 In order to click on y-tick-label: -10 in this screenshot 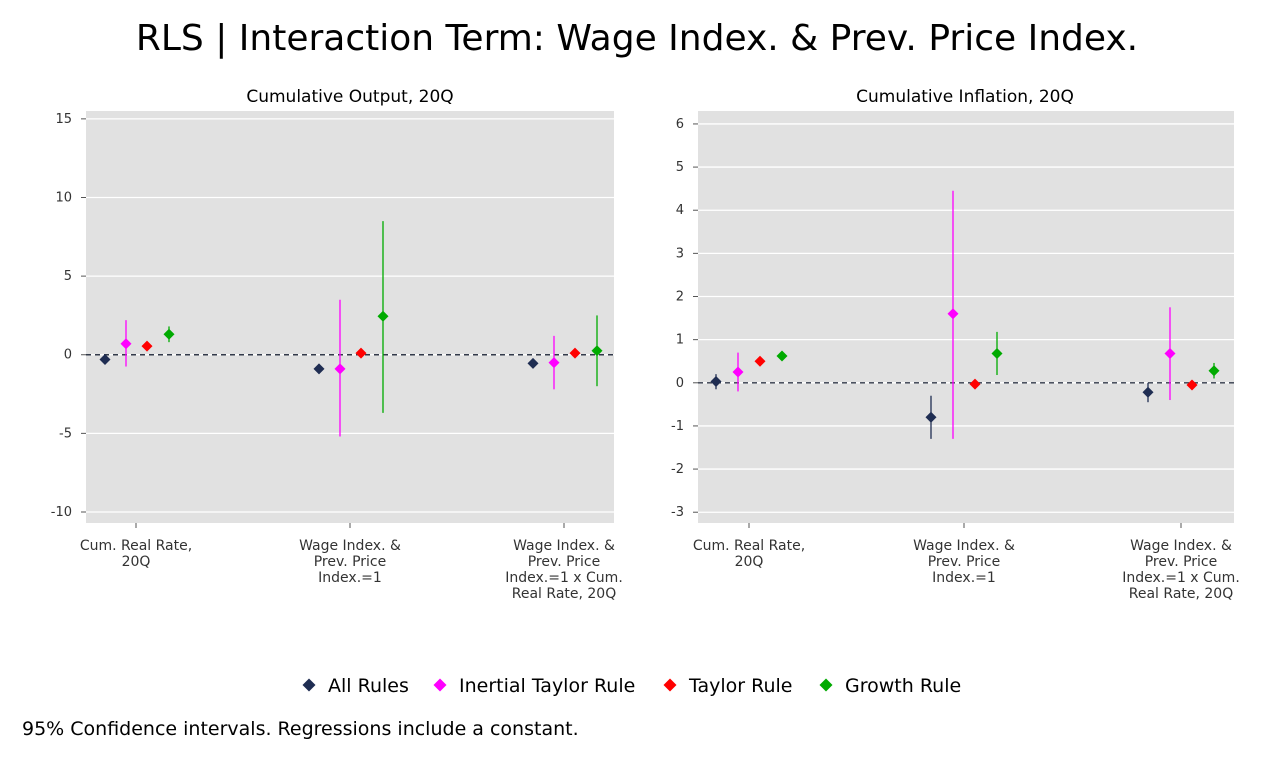, I will do `click(61, 512)`.